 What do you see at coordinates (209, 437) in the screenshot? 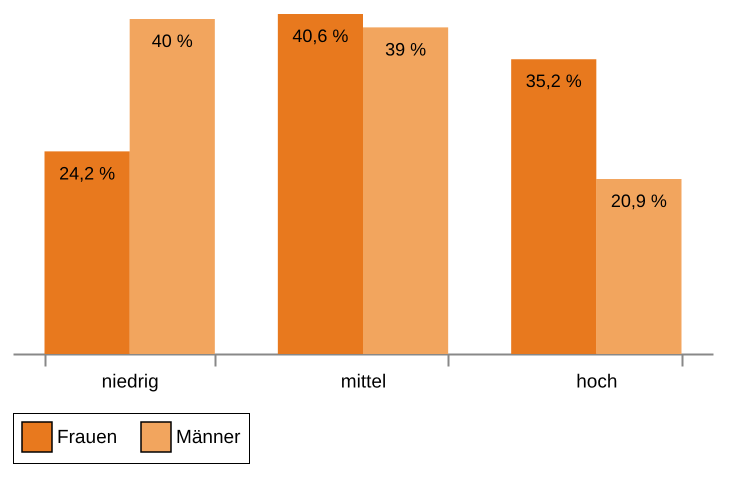
I see `legend-label: Männer` at bounding box center [209, 437].